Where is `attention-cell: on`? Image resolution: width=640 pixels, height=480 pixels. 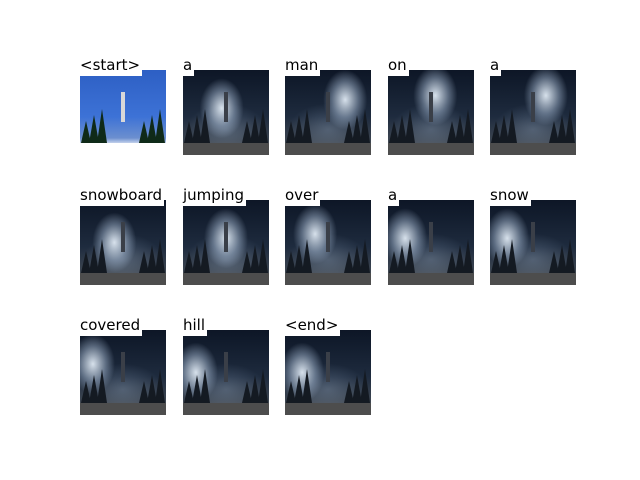 attention-cell: on is located at coordinates (431, 105).